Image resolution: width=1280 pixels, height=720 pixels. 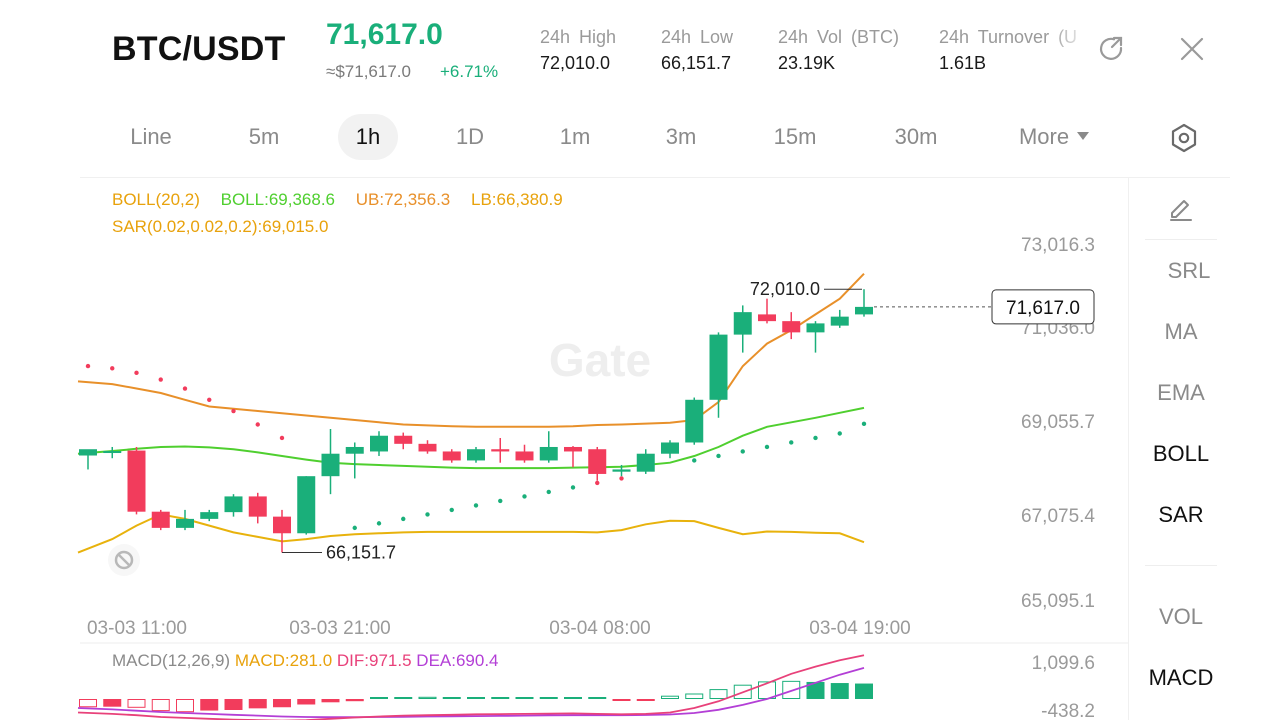 What do you see at coordinates (1058, 422) in the screenshot?
I see `price-axis-label: 69,055.7` at bounding box center [1058, 422].